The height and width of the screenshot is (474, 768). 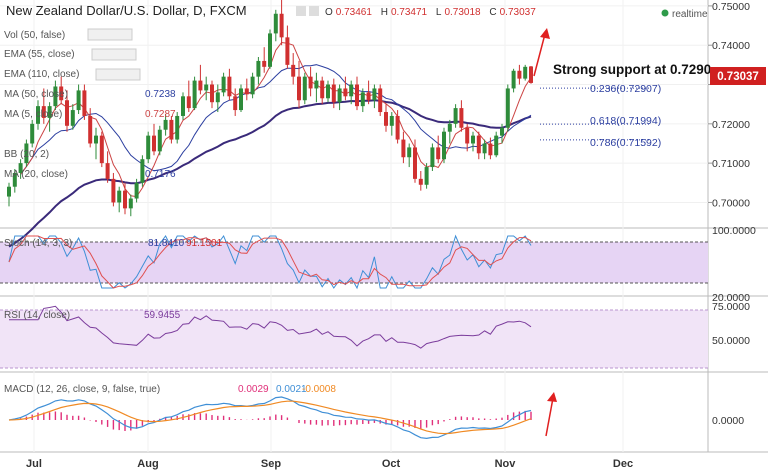 What do you see at coordinates (307, 11) in the screenshot?
I see `header-buttons` at bounding box center [307, 11].